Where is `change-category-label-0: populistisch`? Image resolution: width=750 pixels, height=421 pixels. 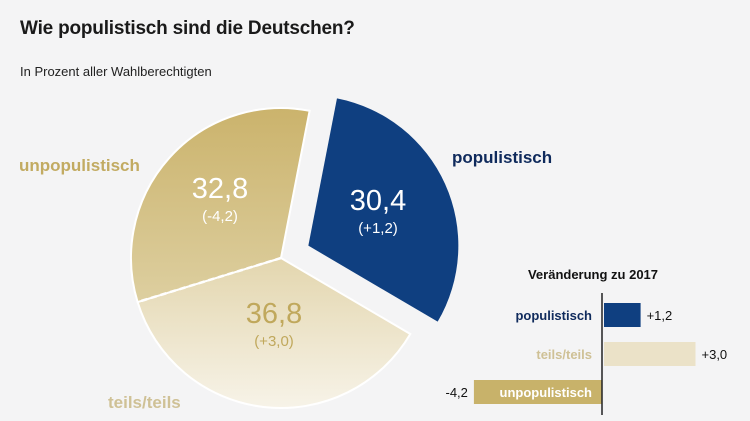
change-category-label-0: populistisch is located at coordinates (553, 315).